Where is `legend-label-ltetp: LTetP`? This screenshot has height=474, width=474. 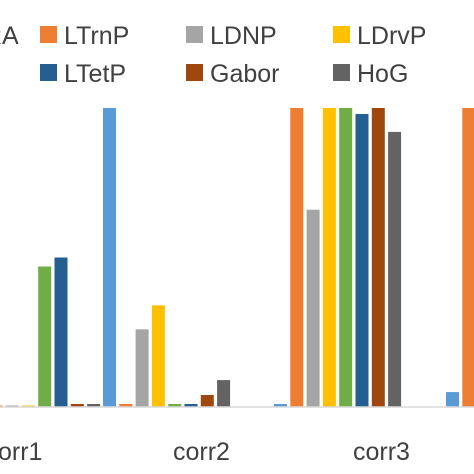 legend-label-ltetp: LTetP is located at coordinates (95, 74).